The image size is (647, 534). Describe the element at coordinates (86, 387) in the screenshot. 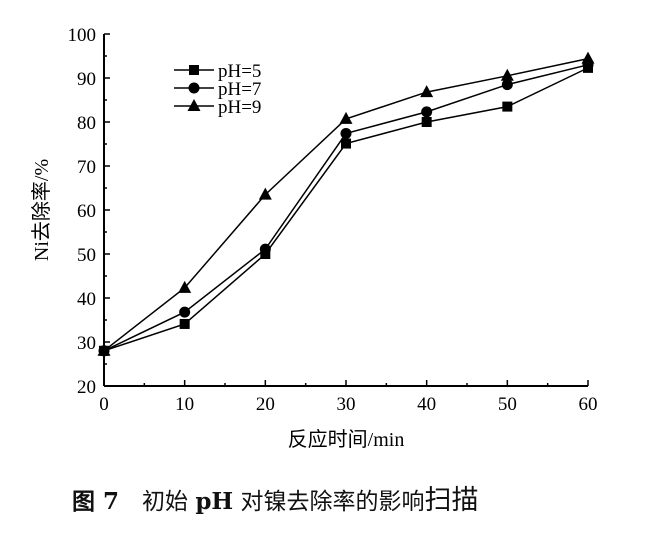

I see `y-tick-label: 20` at that location.